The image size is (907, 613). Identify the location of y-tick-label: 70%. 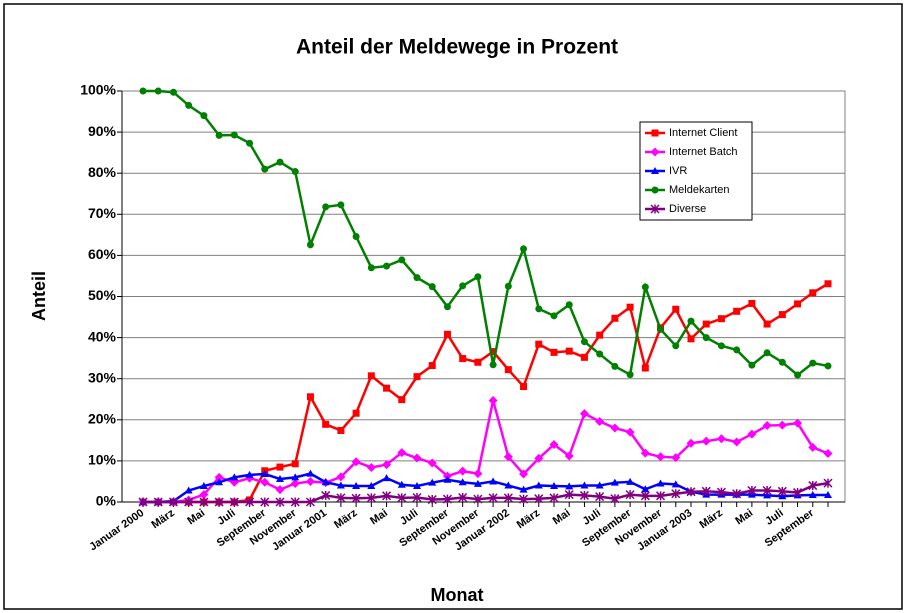
(102, 213).